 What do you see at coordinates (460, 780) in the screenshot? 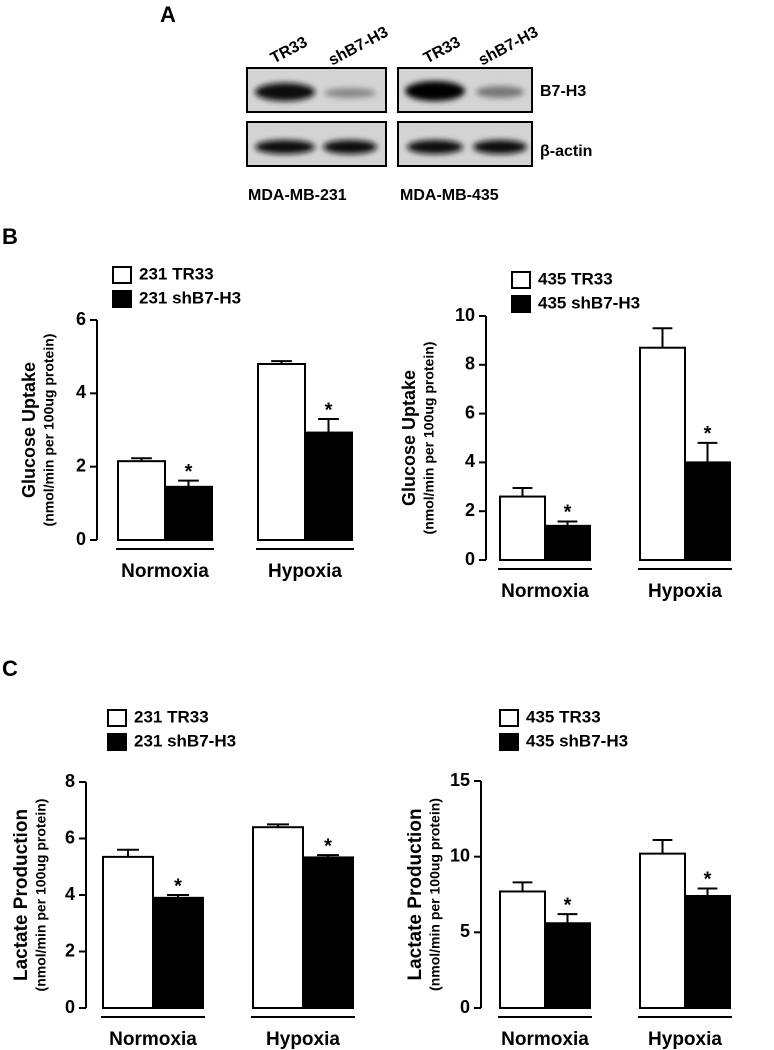
I see `y-tick-label: 15` at bounding box center [460, 780].